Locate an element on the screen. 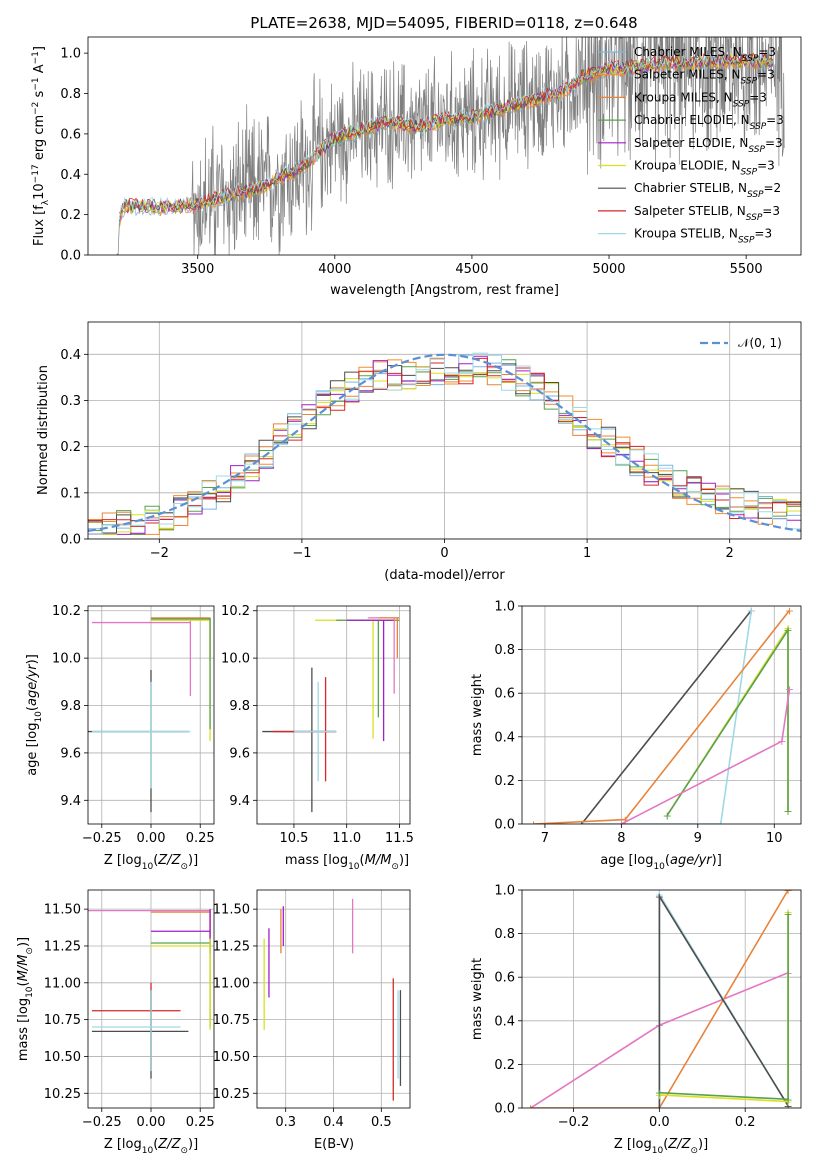 The image size is (819, 1170). y-tick-label: 11.00 is located at coordinates (231, 983).